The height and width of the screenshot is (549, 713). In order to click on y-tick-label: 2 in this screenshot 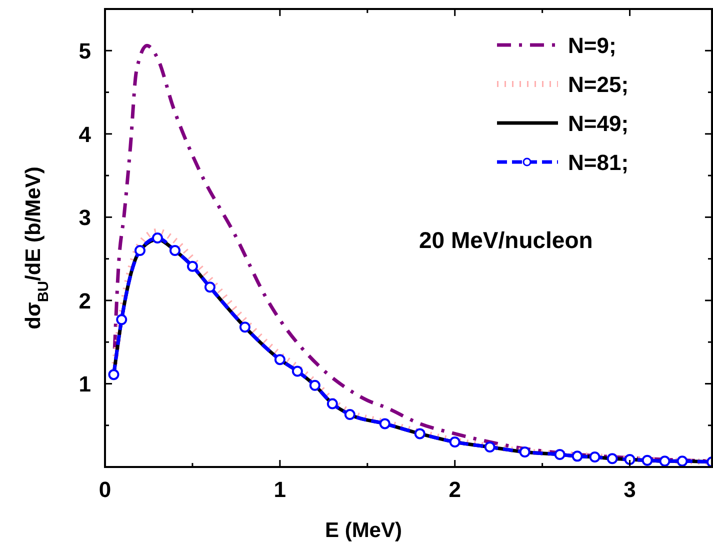, I will do `click(84, 301)`.